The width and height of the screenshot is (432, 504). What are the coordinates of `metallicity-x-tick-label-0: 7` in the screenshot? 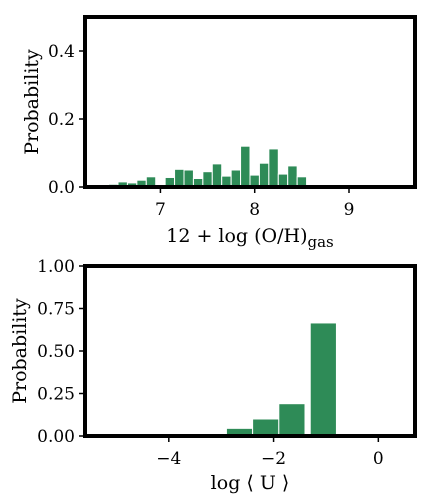 It's located at (160, 210).